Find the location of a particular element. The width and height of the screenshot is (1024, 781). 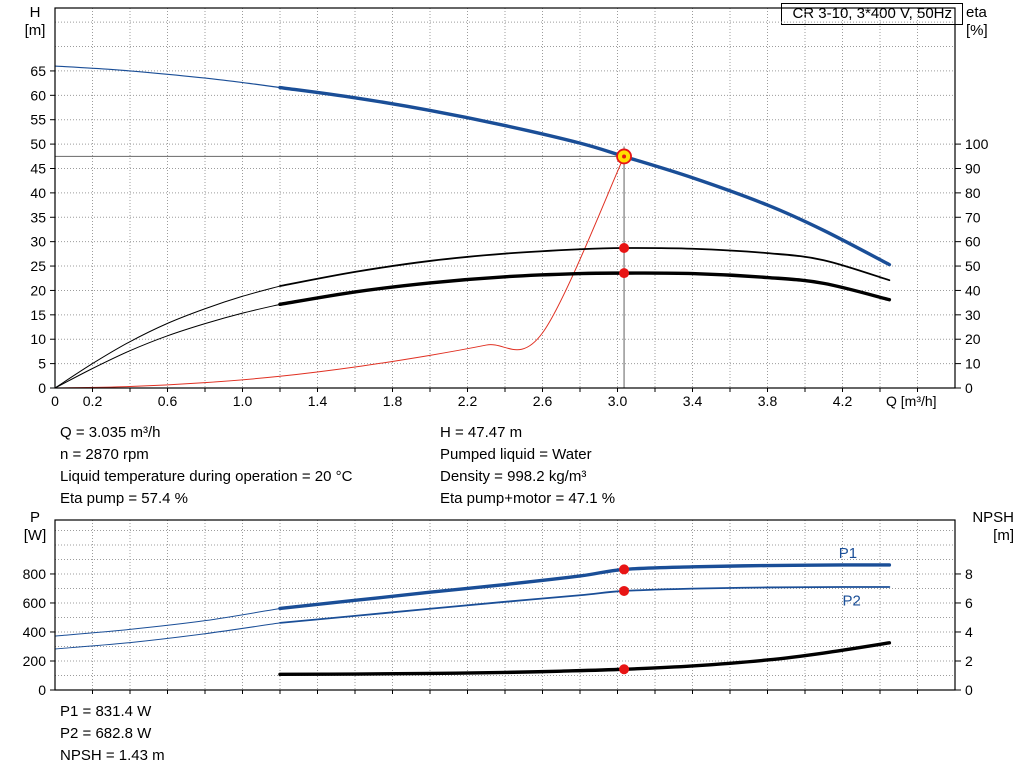

right-tick-label: 30 is located at coordinates (973, 315).